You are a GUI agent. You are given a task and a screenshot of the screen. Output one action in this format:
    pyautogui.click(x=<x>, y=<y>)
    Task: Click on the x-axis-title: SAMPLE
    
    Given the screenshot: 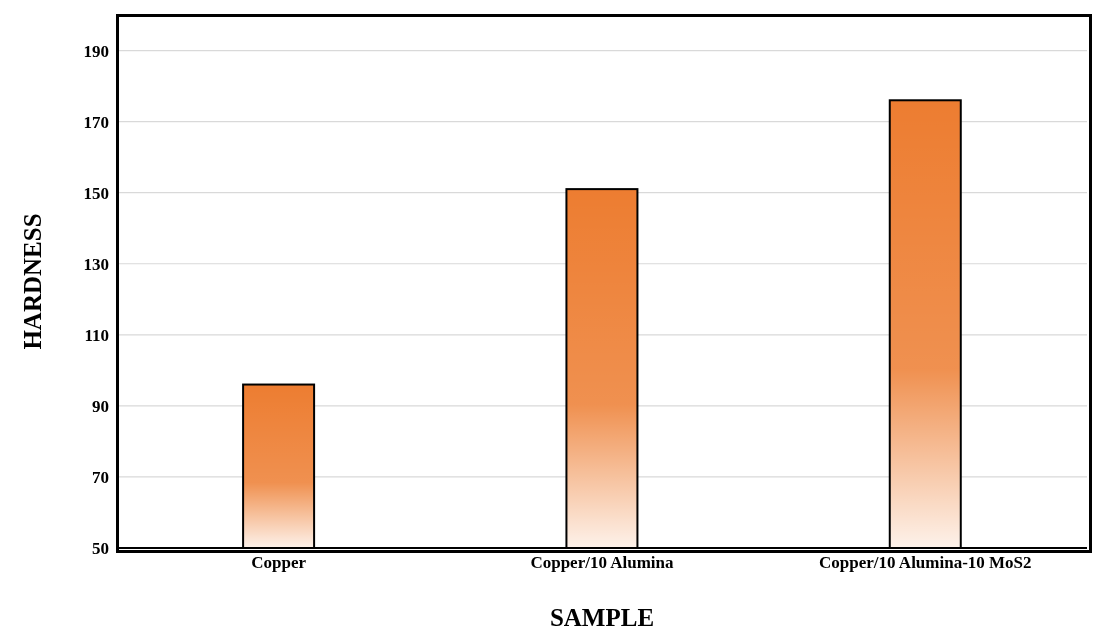 What is the action you would take?
    pyautogui.click(x=602, y=617)
    